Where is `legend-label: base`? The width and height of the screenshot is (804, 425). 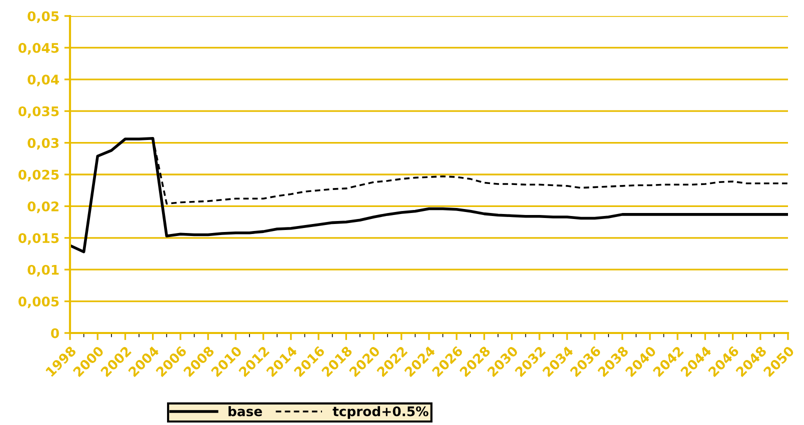 legend-label: base is located at coordinates (245, 411).